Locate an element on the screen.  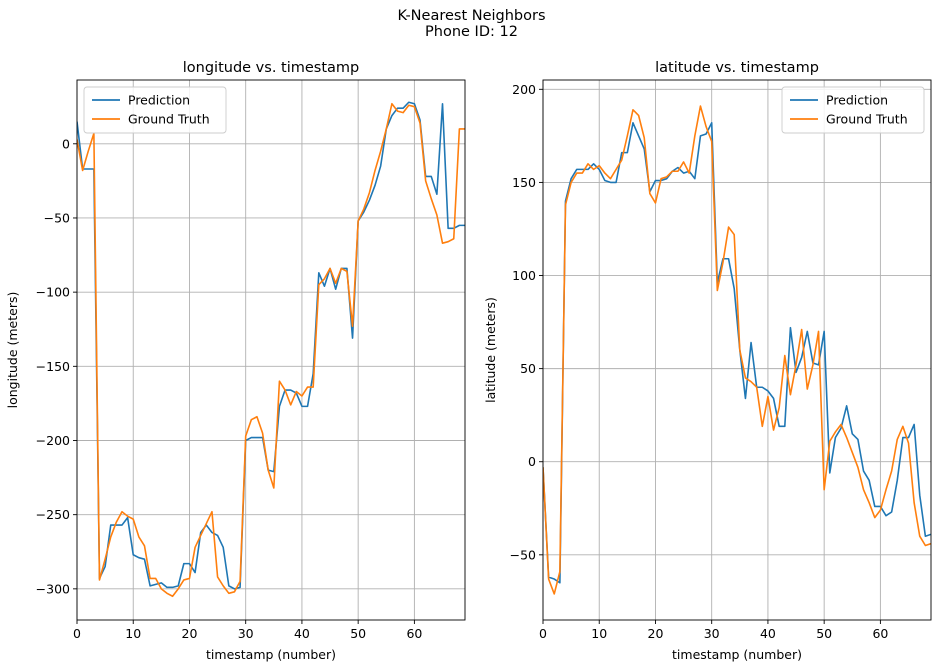
y-tick-label: −250 is located at coordinates (53, 514).